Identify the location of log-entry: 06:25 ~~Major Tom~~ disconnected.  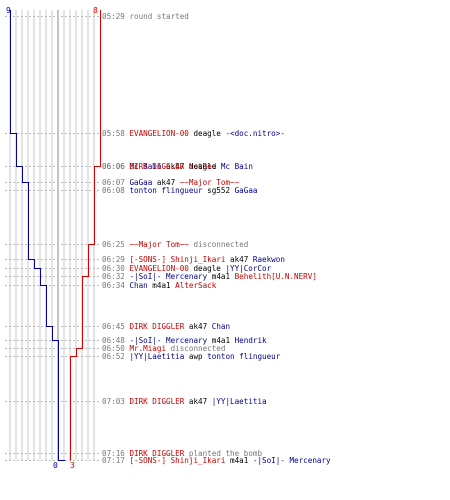
(175, 244).